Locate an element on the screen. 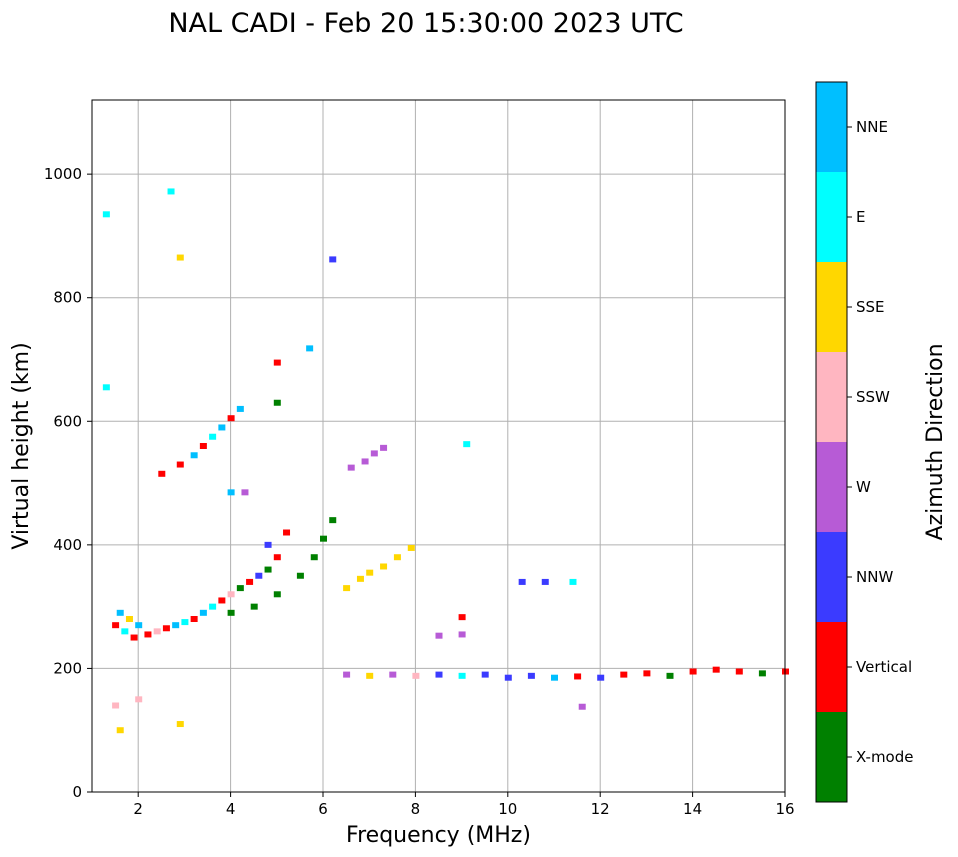 Image resolution: width=958 pixels, height=857 pixels. x-axis-ticks: 2 4 6 8 10 12 14 16 is located at coordinates (464, 805).